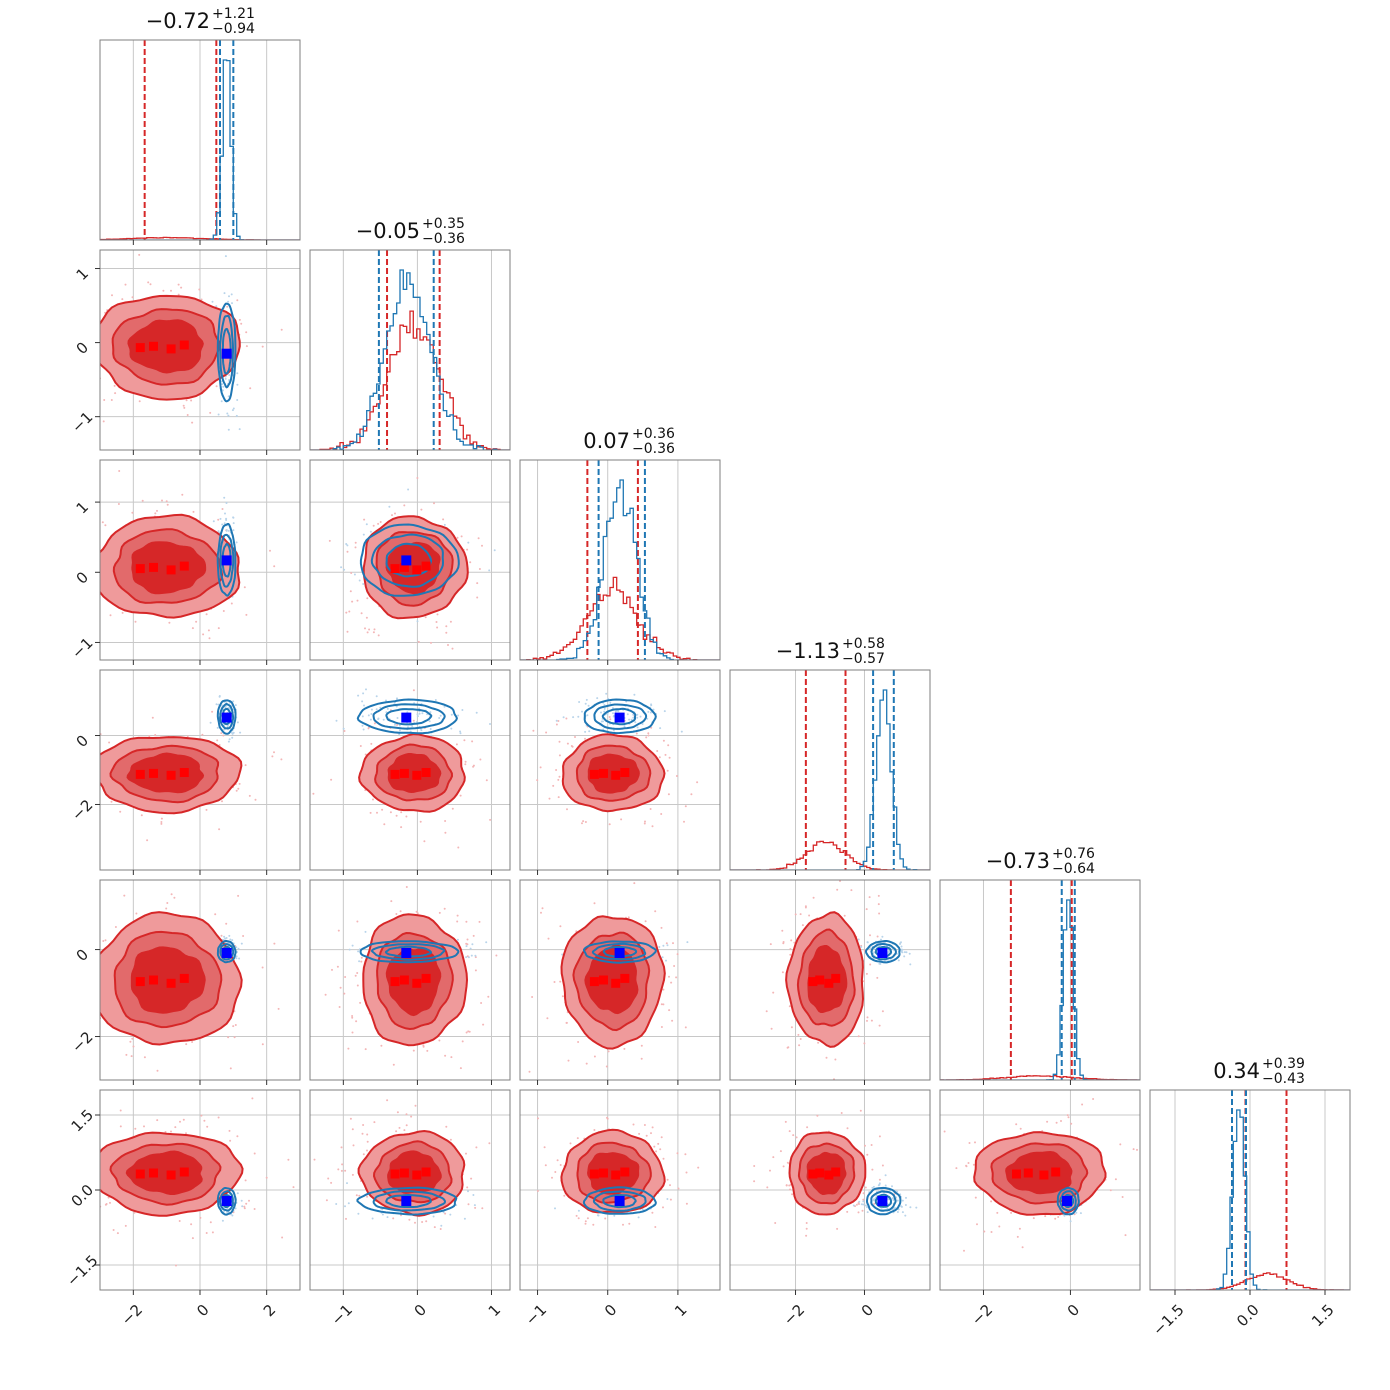  I want to click on marginal-title-0: −0.72 +1.21−0.94, so click(200, 21).